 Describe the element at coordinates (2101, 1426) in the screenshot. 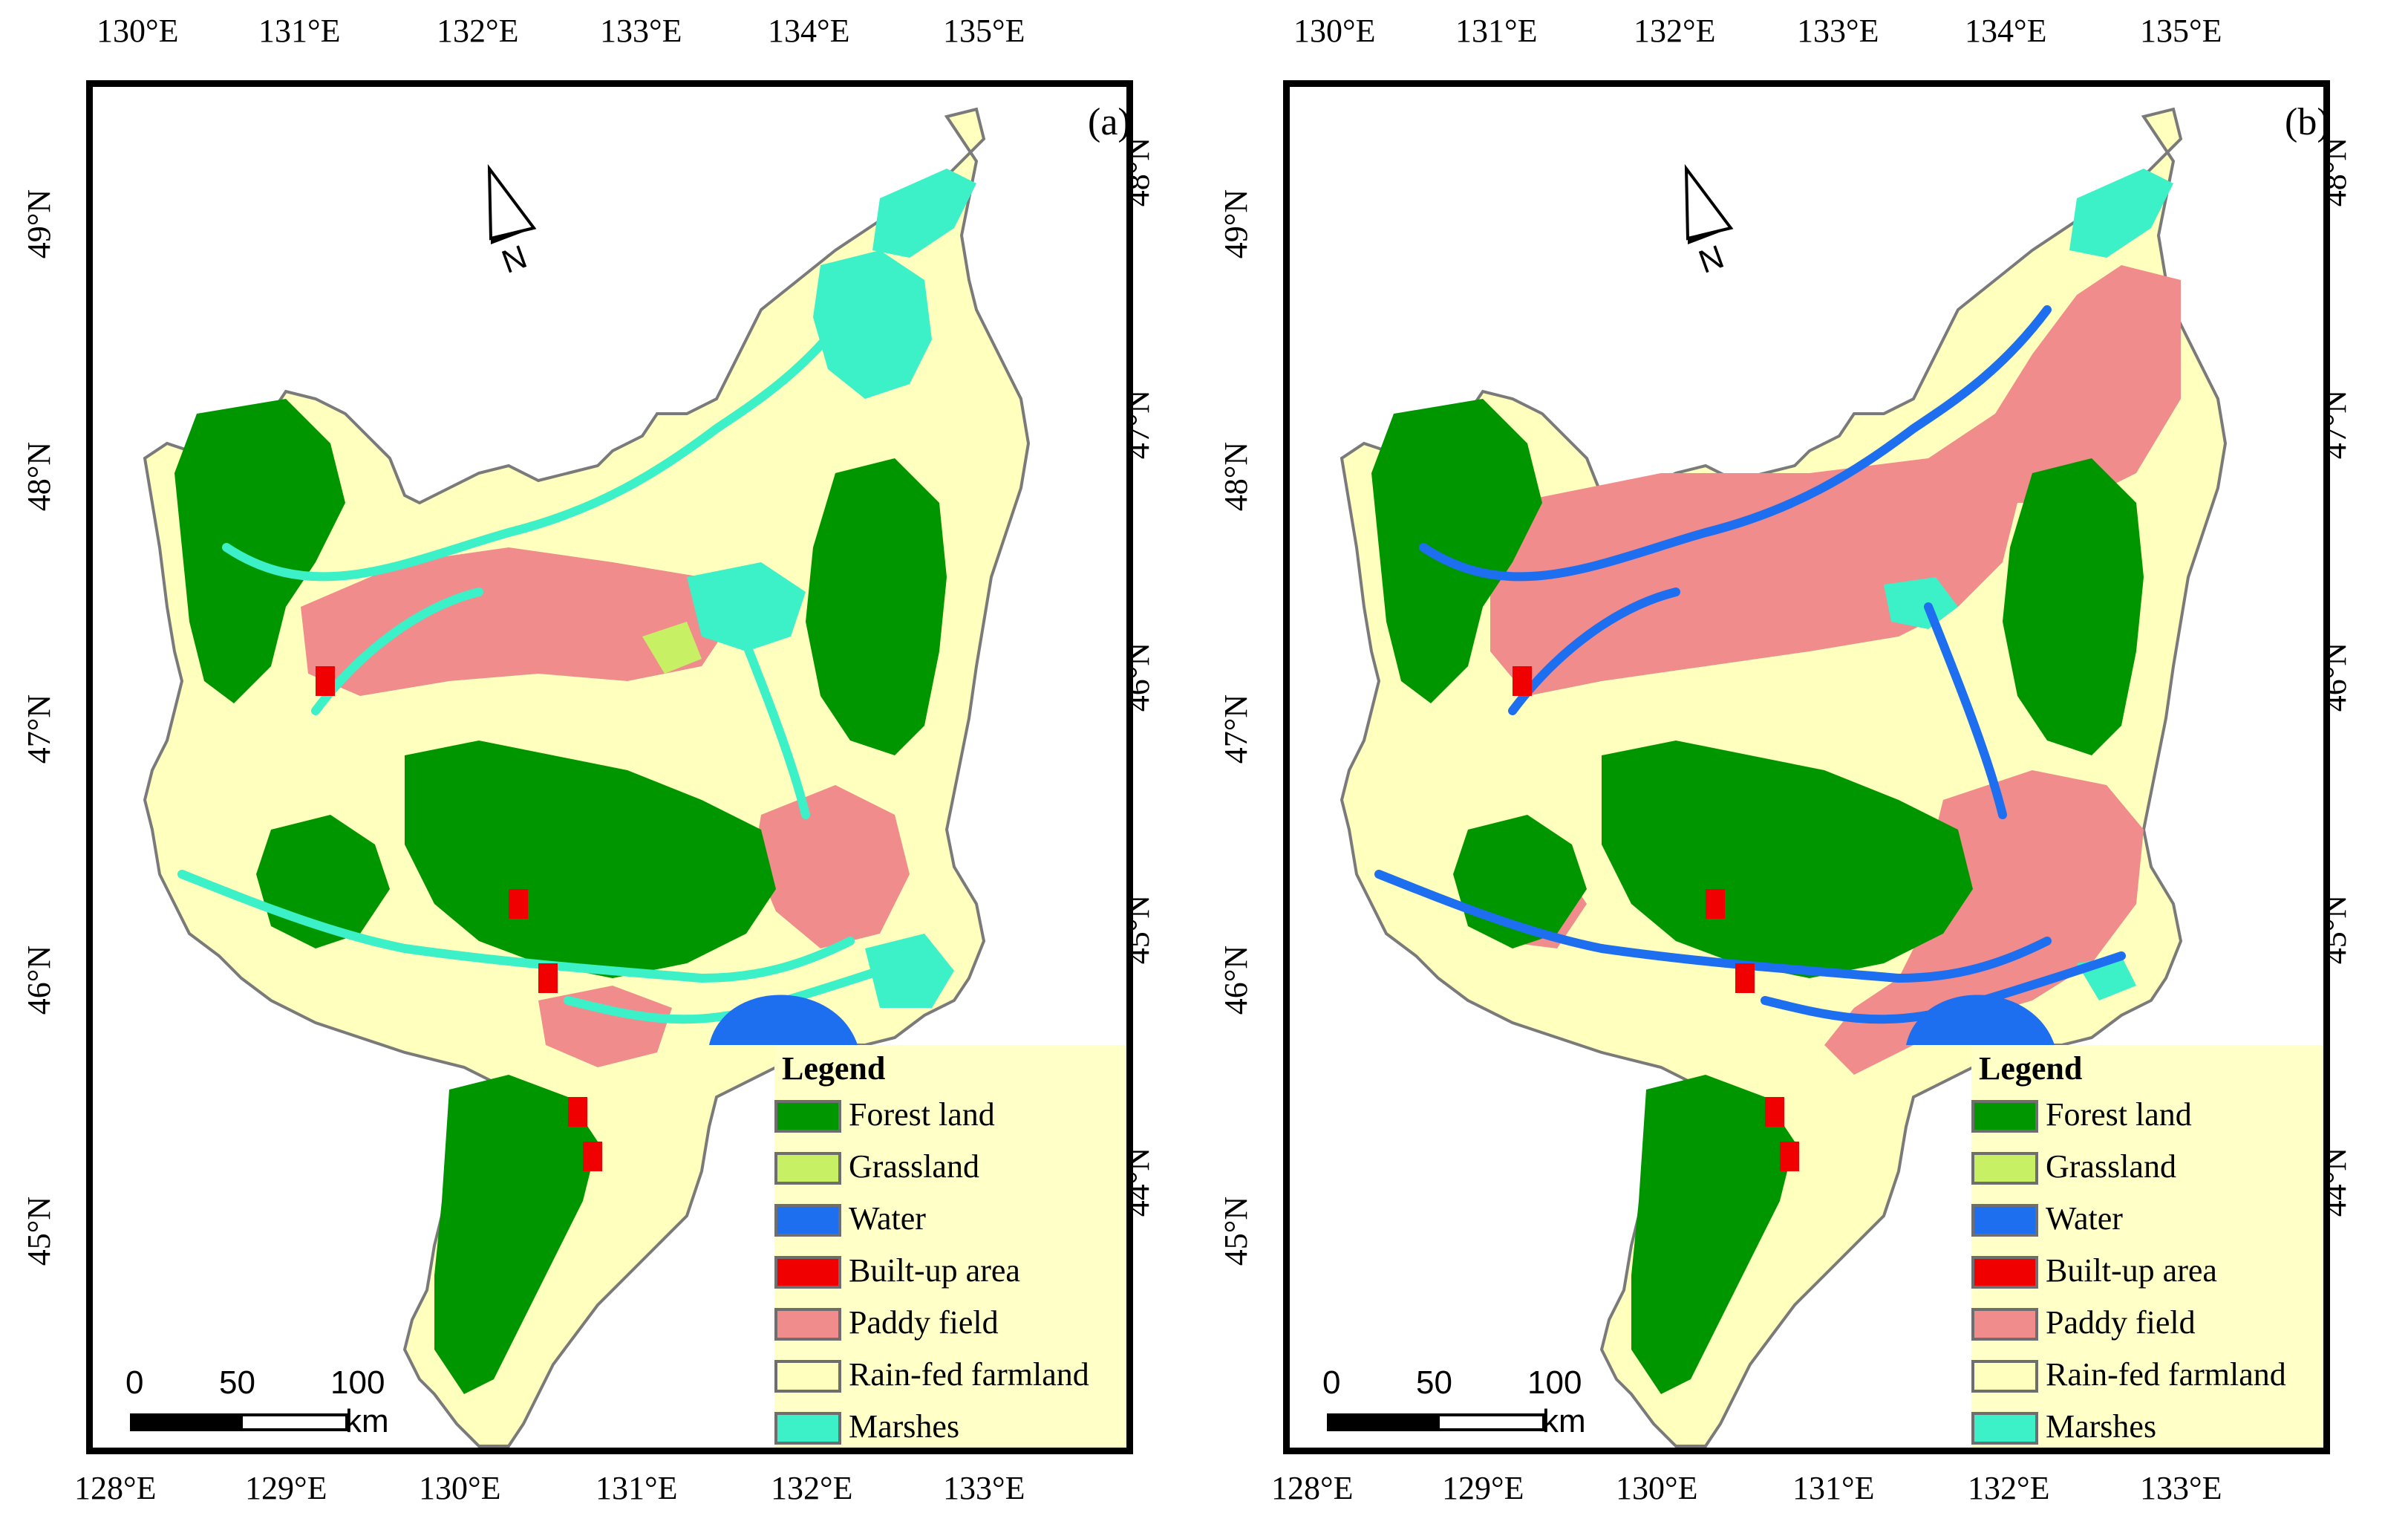

I see `legend-label: Marshes` at that location.